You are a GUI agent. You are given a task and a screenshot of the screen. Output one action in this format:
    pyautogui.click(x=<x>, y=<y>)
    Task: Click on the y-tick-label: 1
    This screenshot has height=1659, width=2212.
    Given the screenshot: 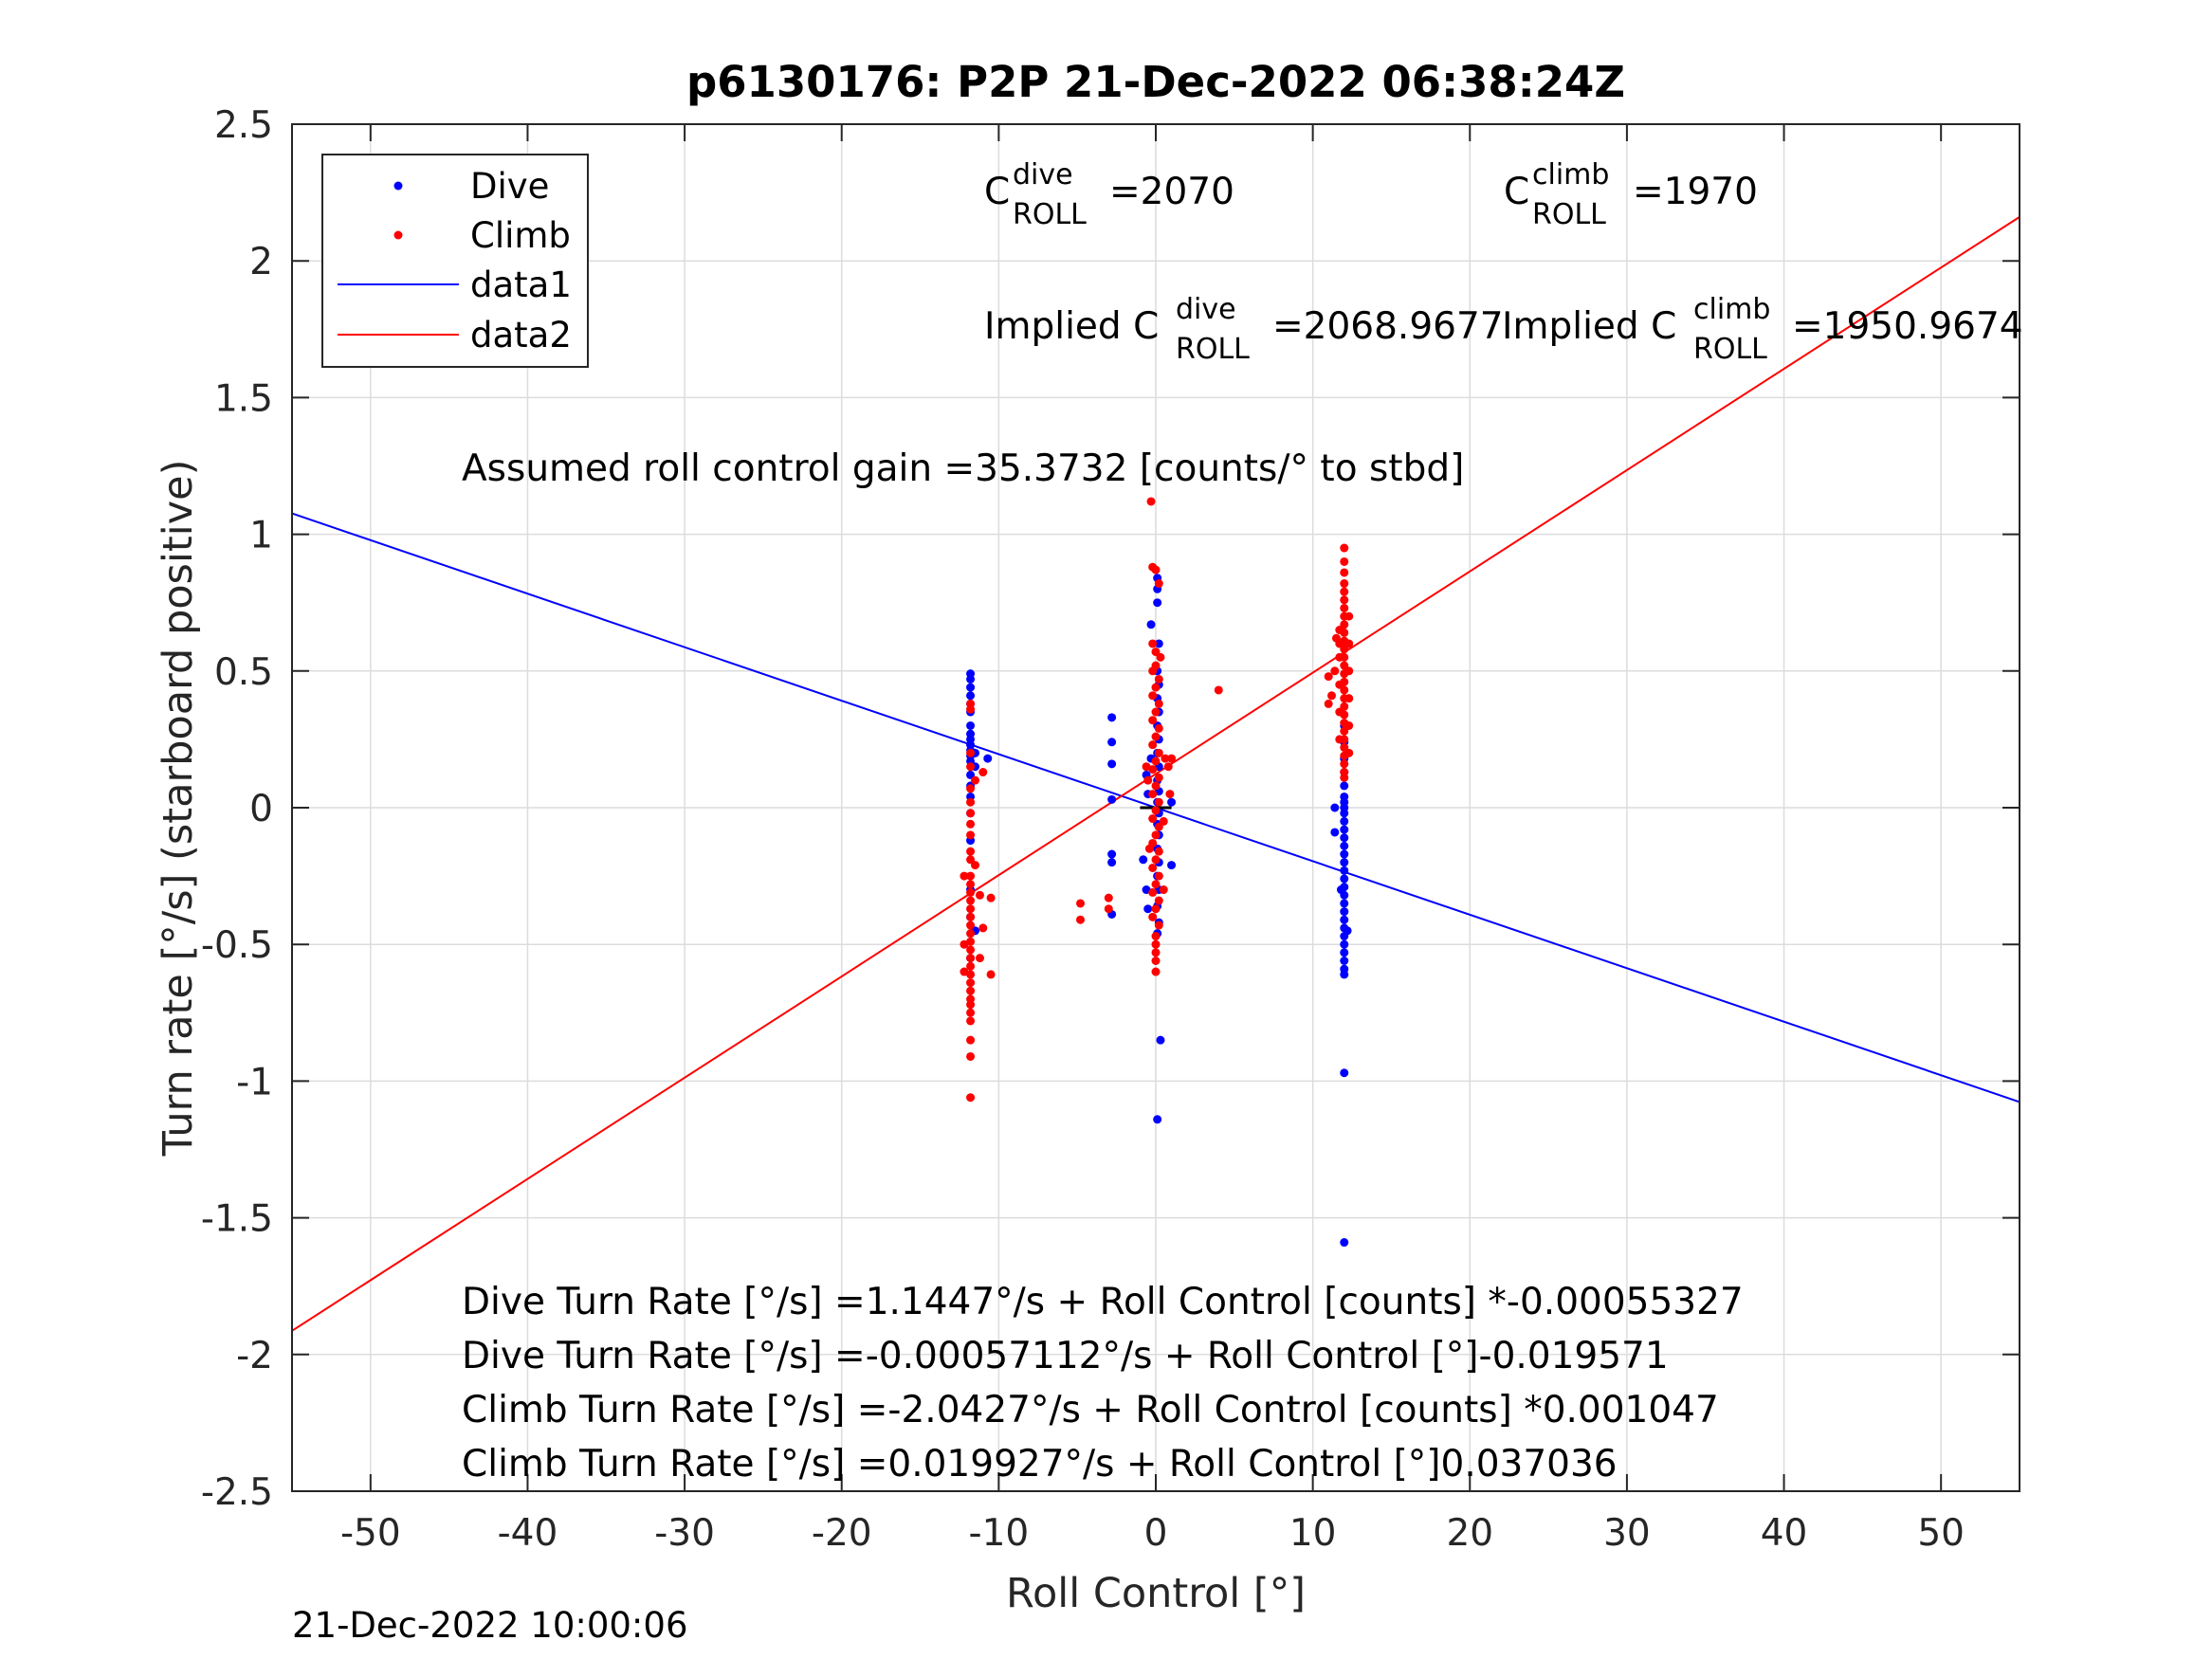 What is the action you would take?
    pyautogui.click(x=261, y=536)
    